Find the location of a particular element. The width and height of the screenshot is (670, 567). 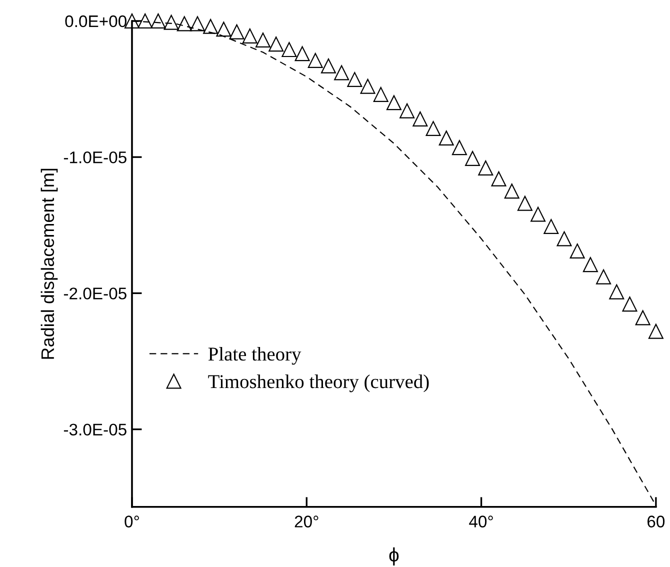

legend-label: Plate theory is located at coordinates (255, 355).